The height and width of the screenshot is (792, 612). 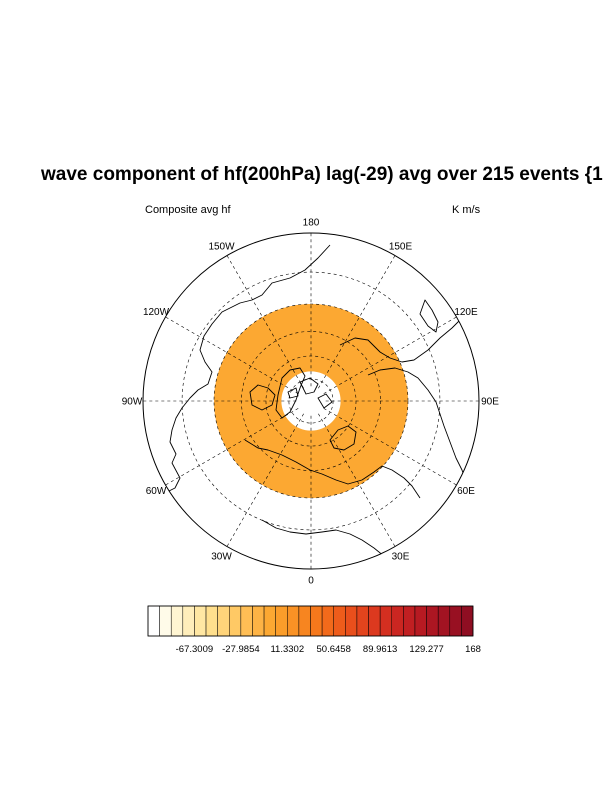 What do you see at coordinates (132, 402) in the screenshot?
I see `longitude-label: 90W` at bounding box center [132, 402].